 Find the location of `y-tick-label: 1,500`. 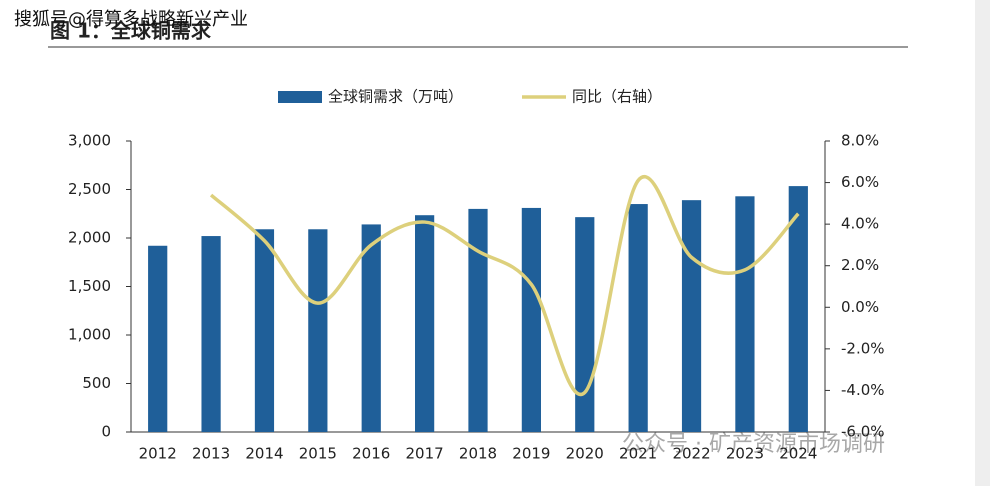

y-tick-label: 1,500 is located at coordinates (89, 286).